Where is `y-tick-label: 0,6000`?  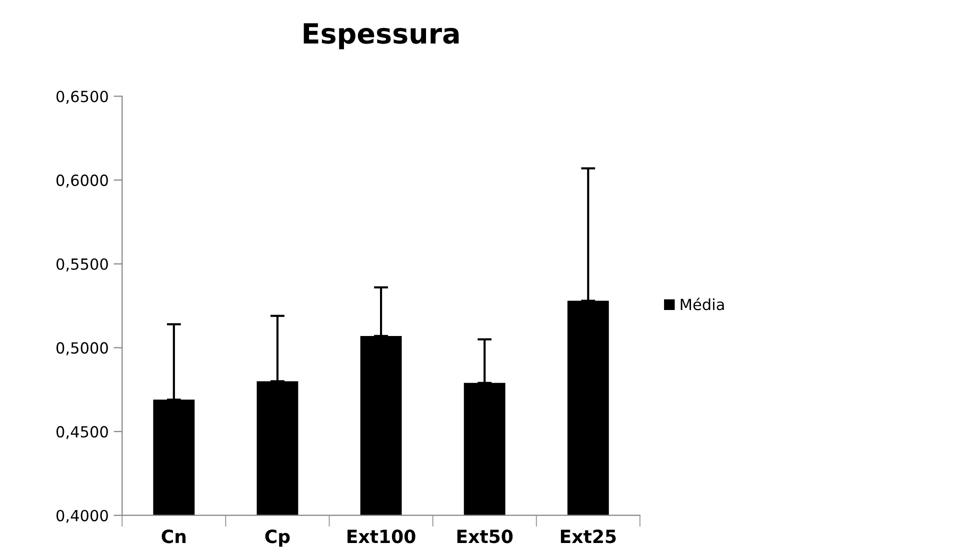 y-tick-label: 0,6000 is located at coordinates (82, 181).